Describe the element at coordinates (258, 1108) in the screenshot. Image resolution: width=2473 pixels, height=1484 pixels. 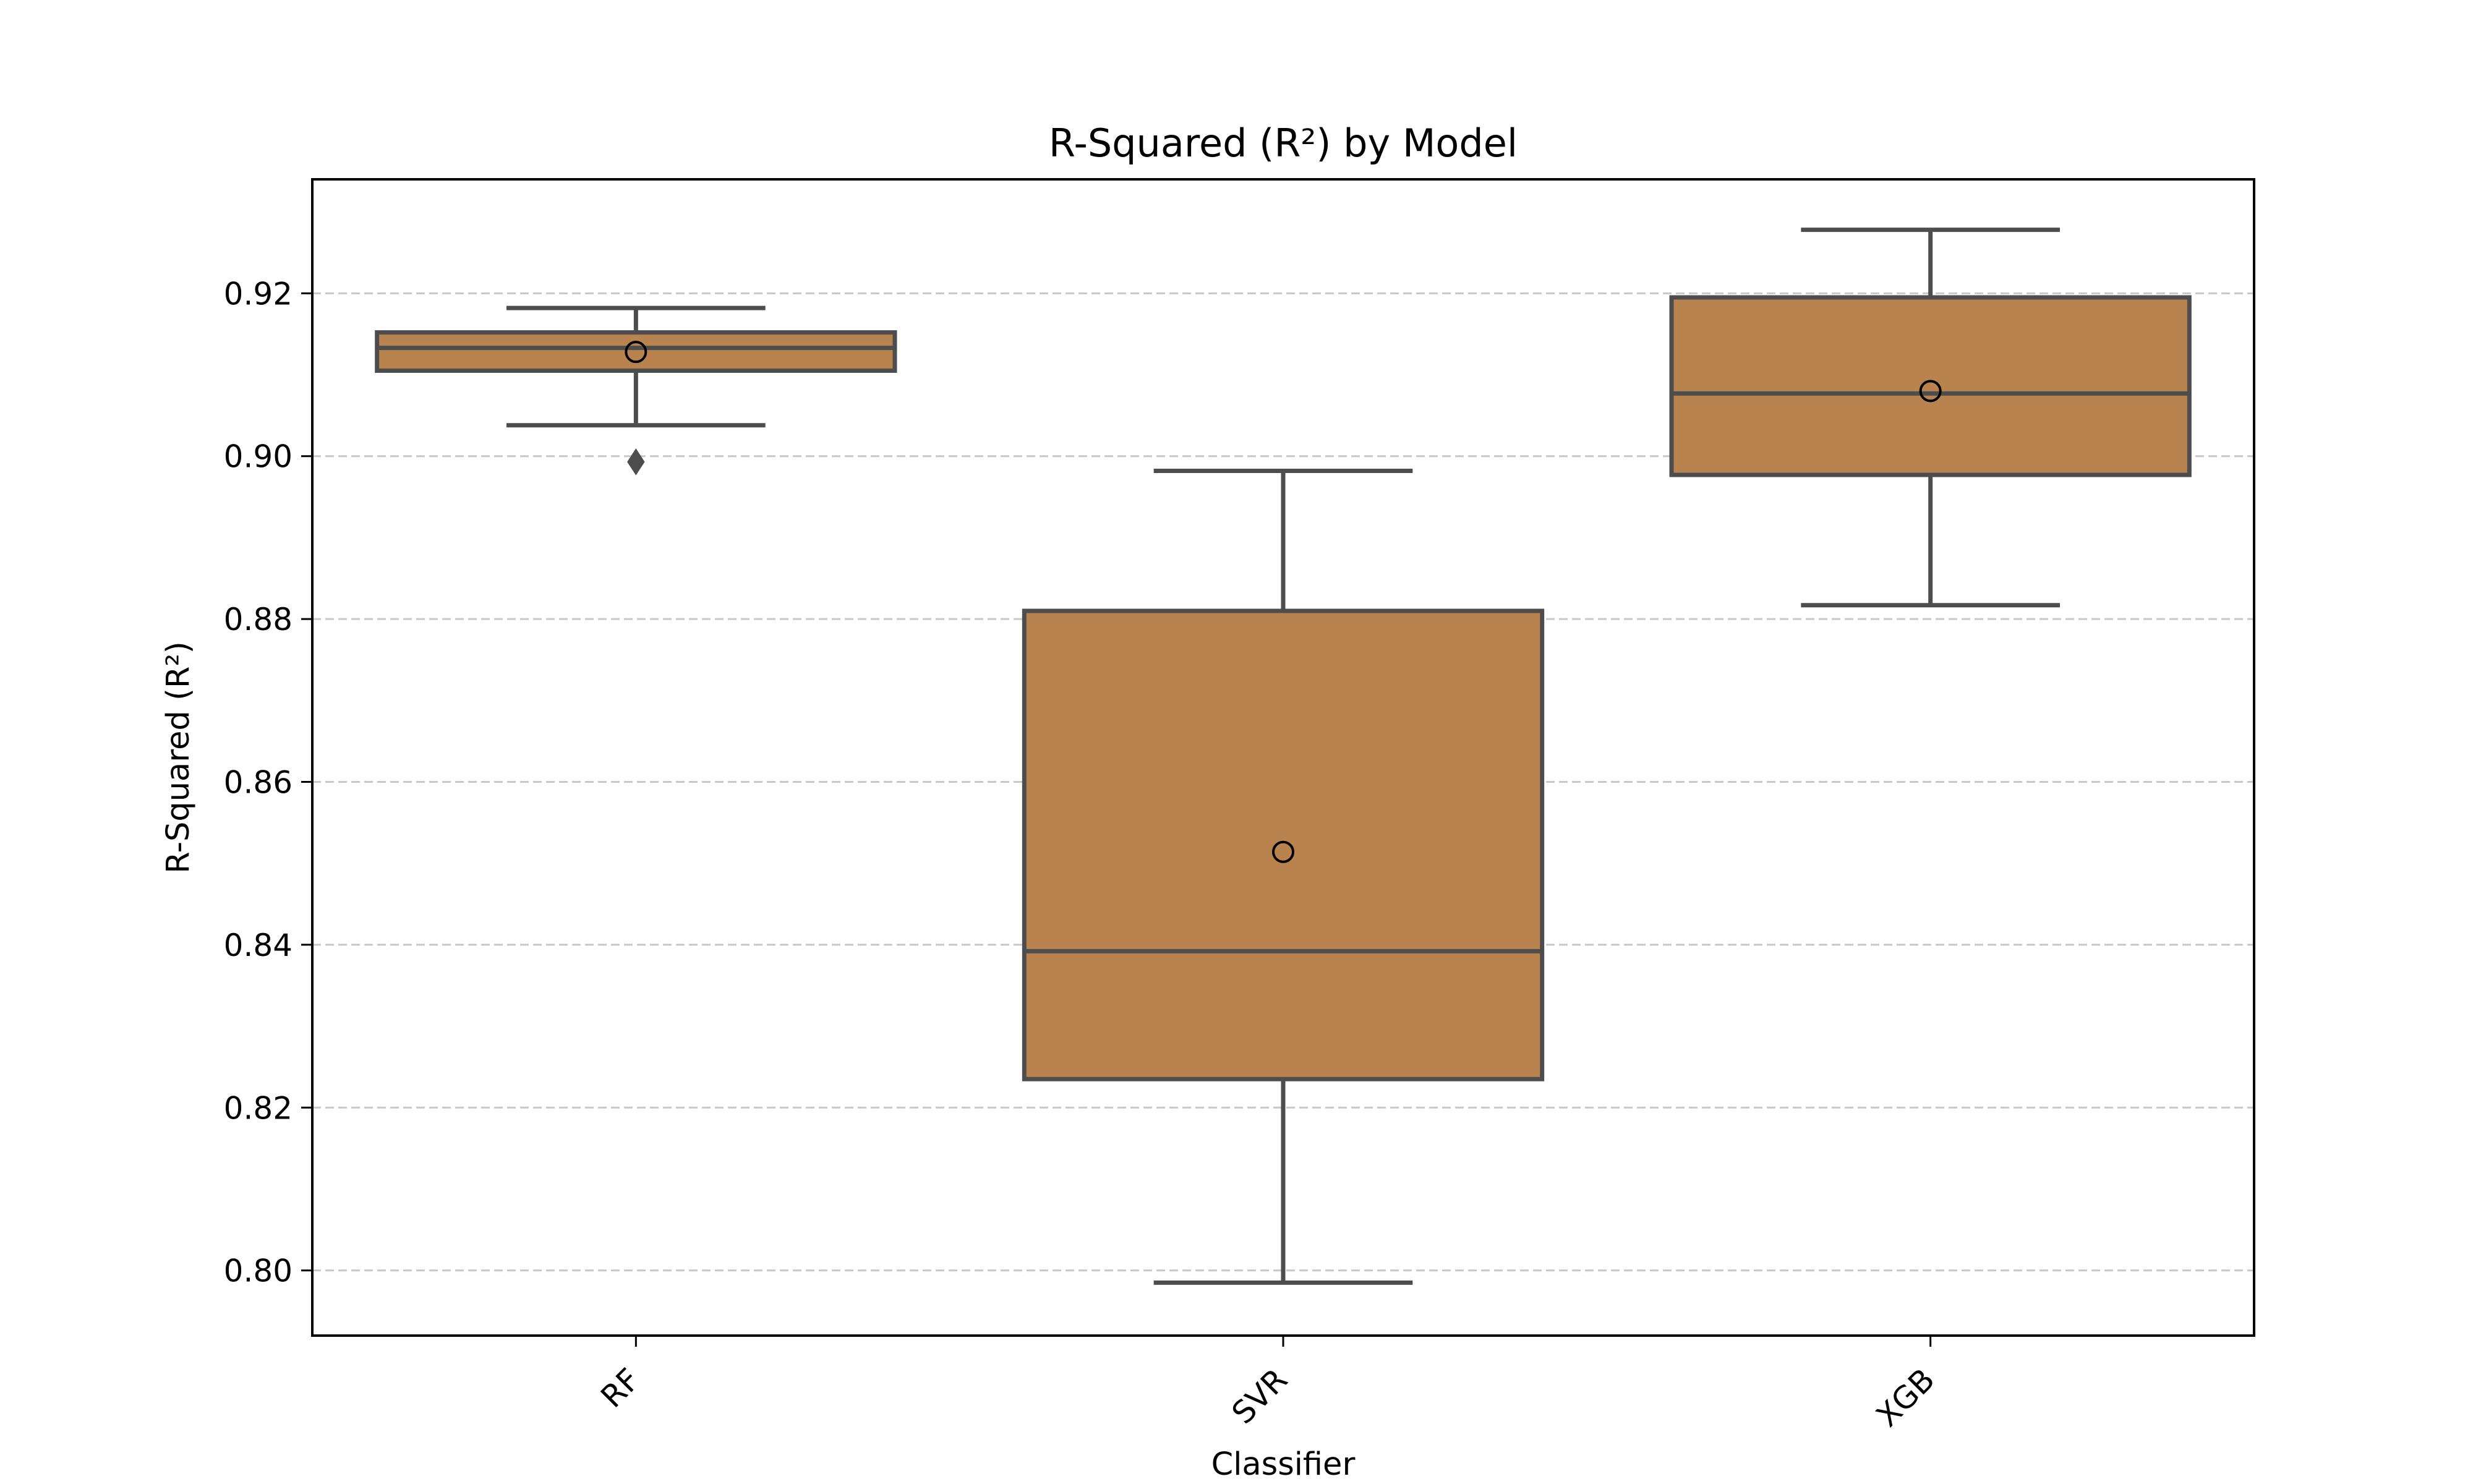
I see `y-tick-label: 0.82` at that location.